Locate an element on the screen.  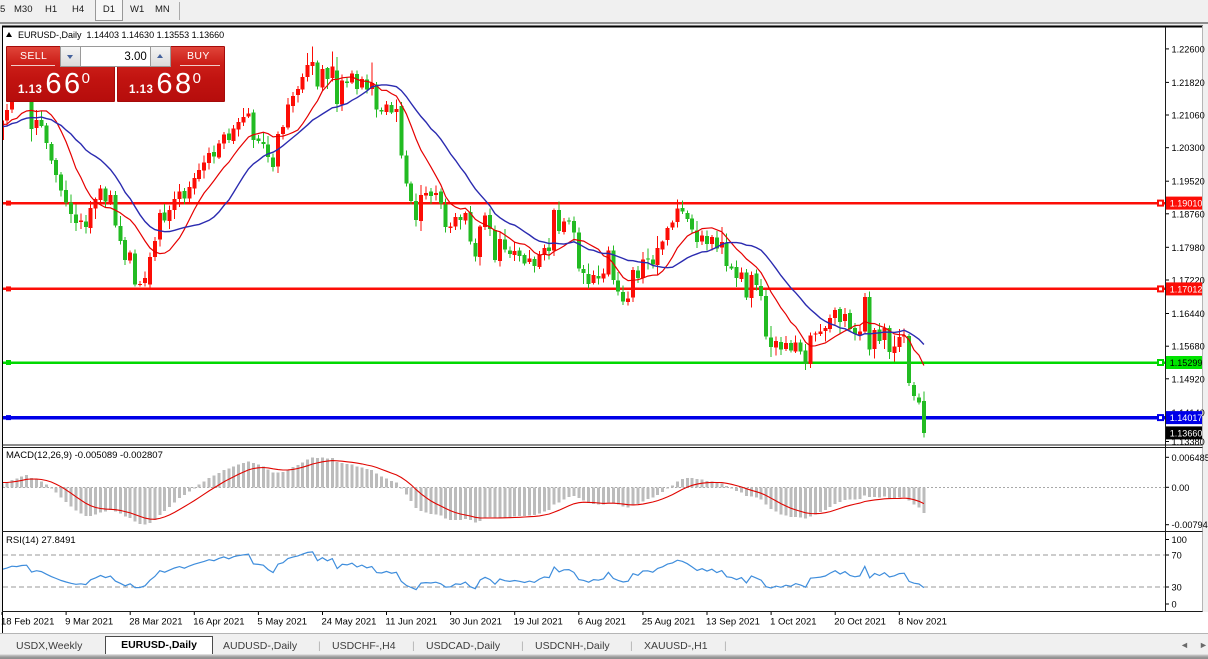
svg-text: 9 Mar 2021 is located at coordinates (89, 622).